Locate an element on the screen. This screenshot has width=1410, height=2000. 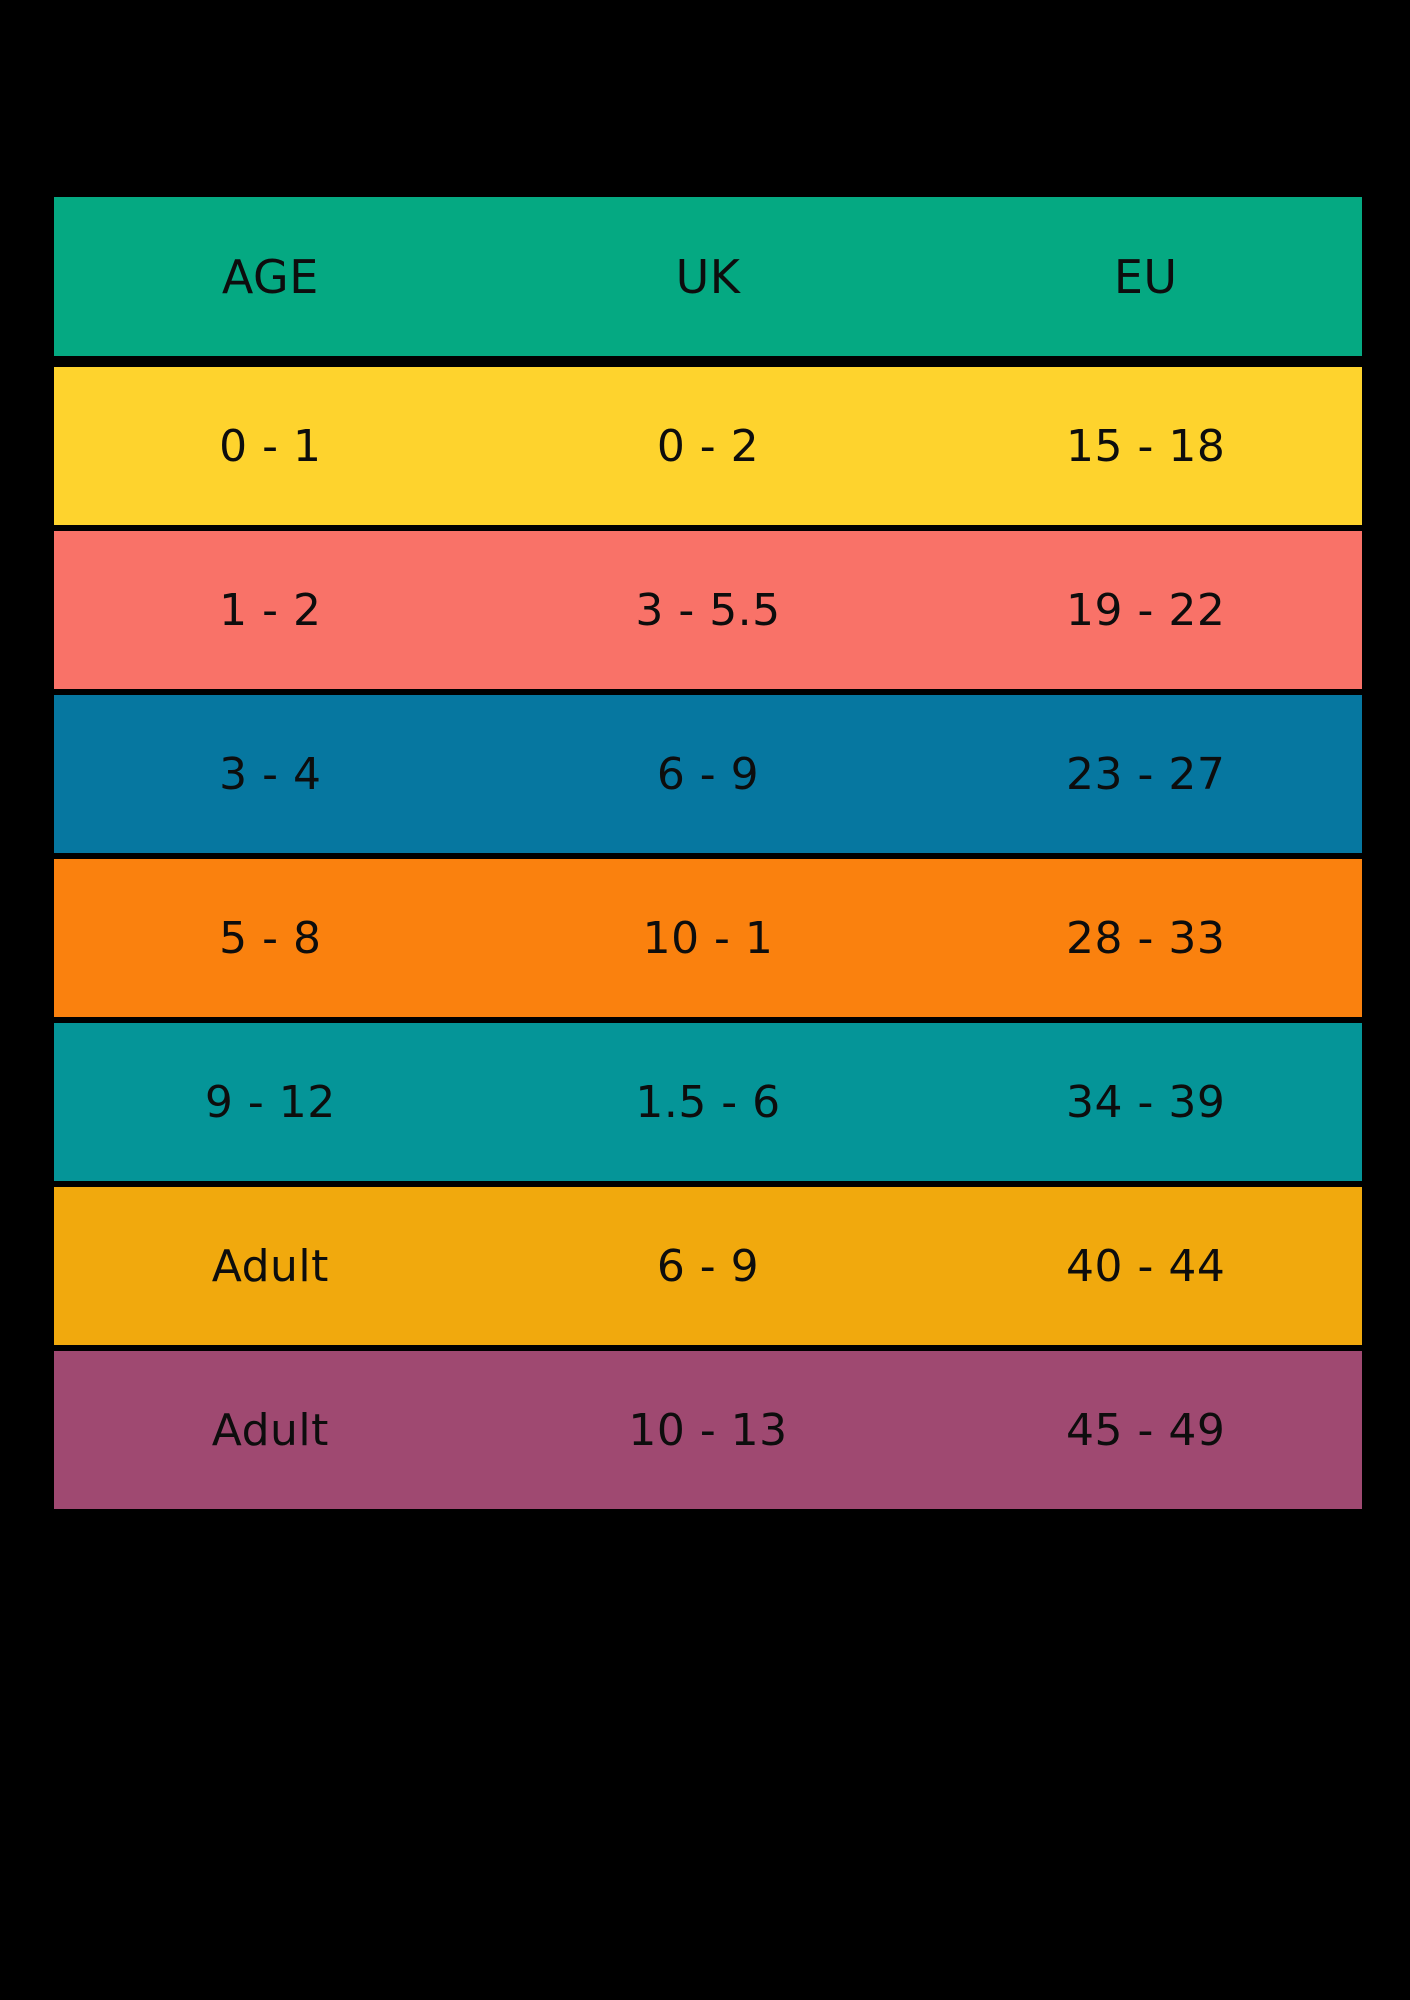
cell-eu: 40 - 44 is located at coordinates (1146, 1266).